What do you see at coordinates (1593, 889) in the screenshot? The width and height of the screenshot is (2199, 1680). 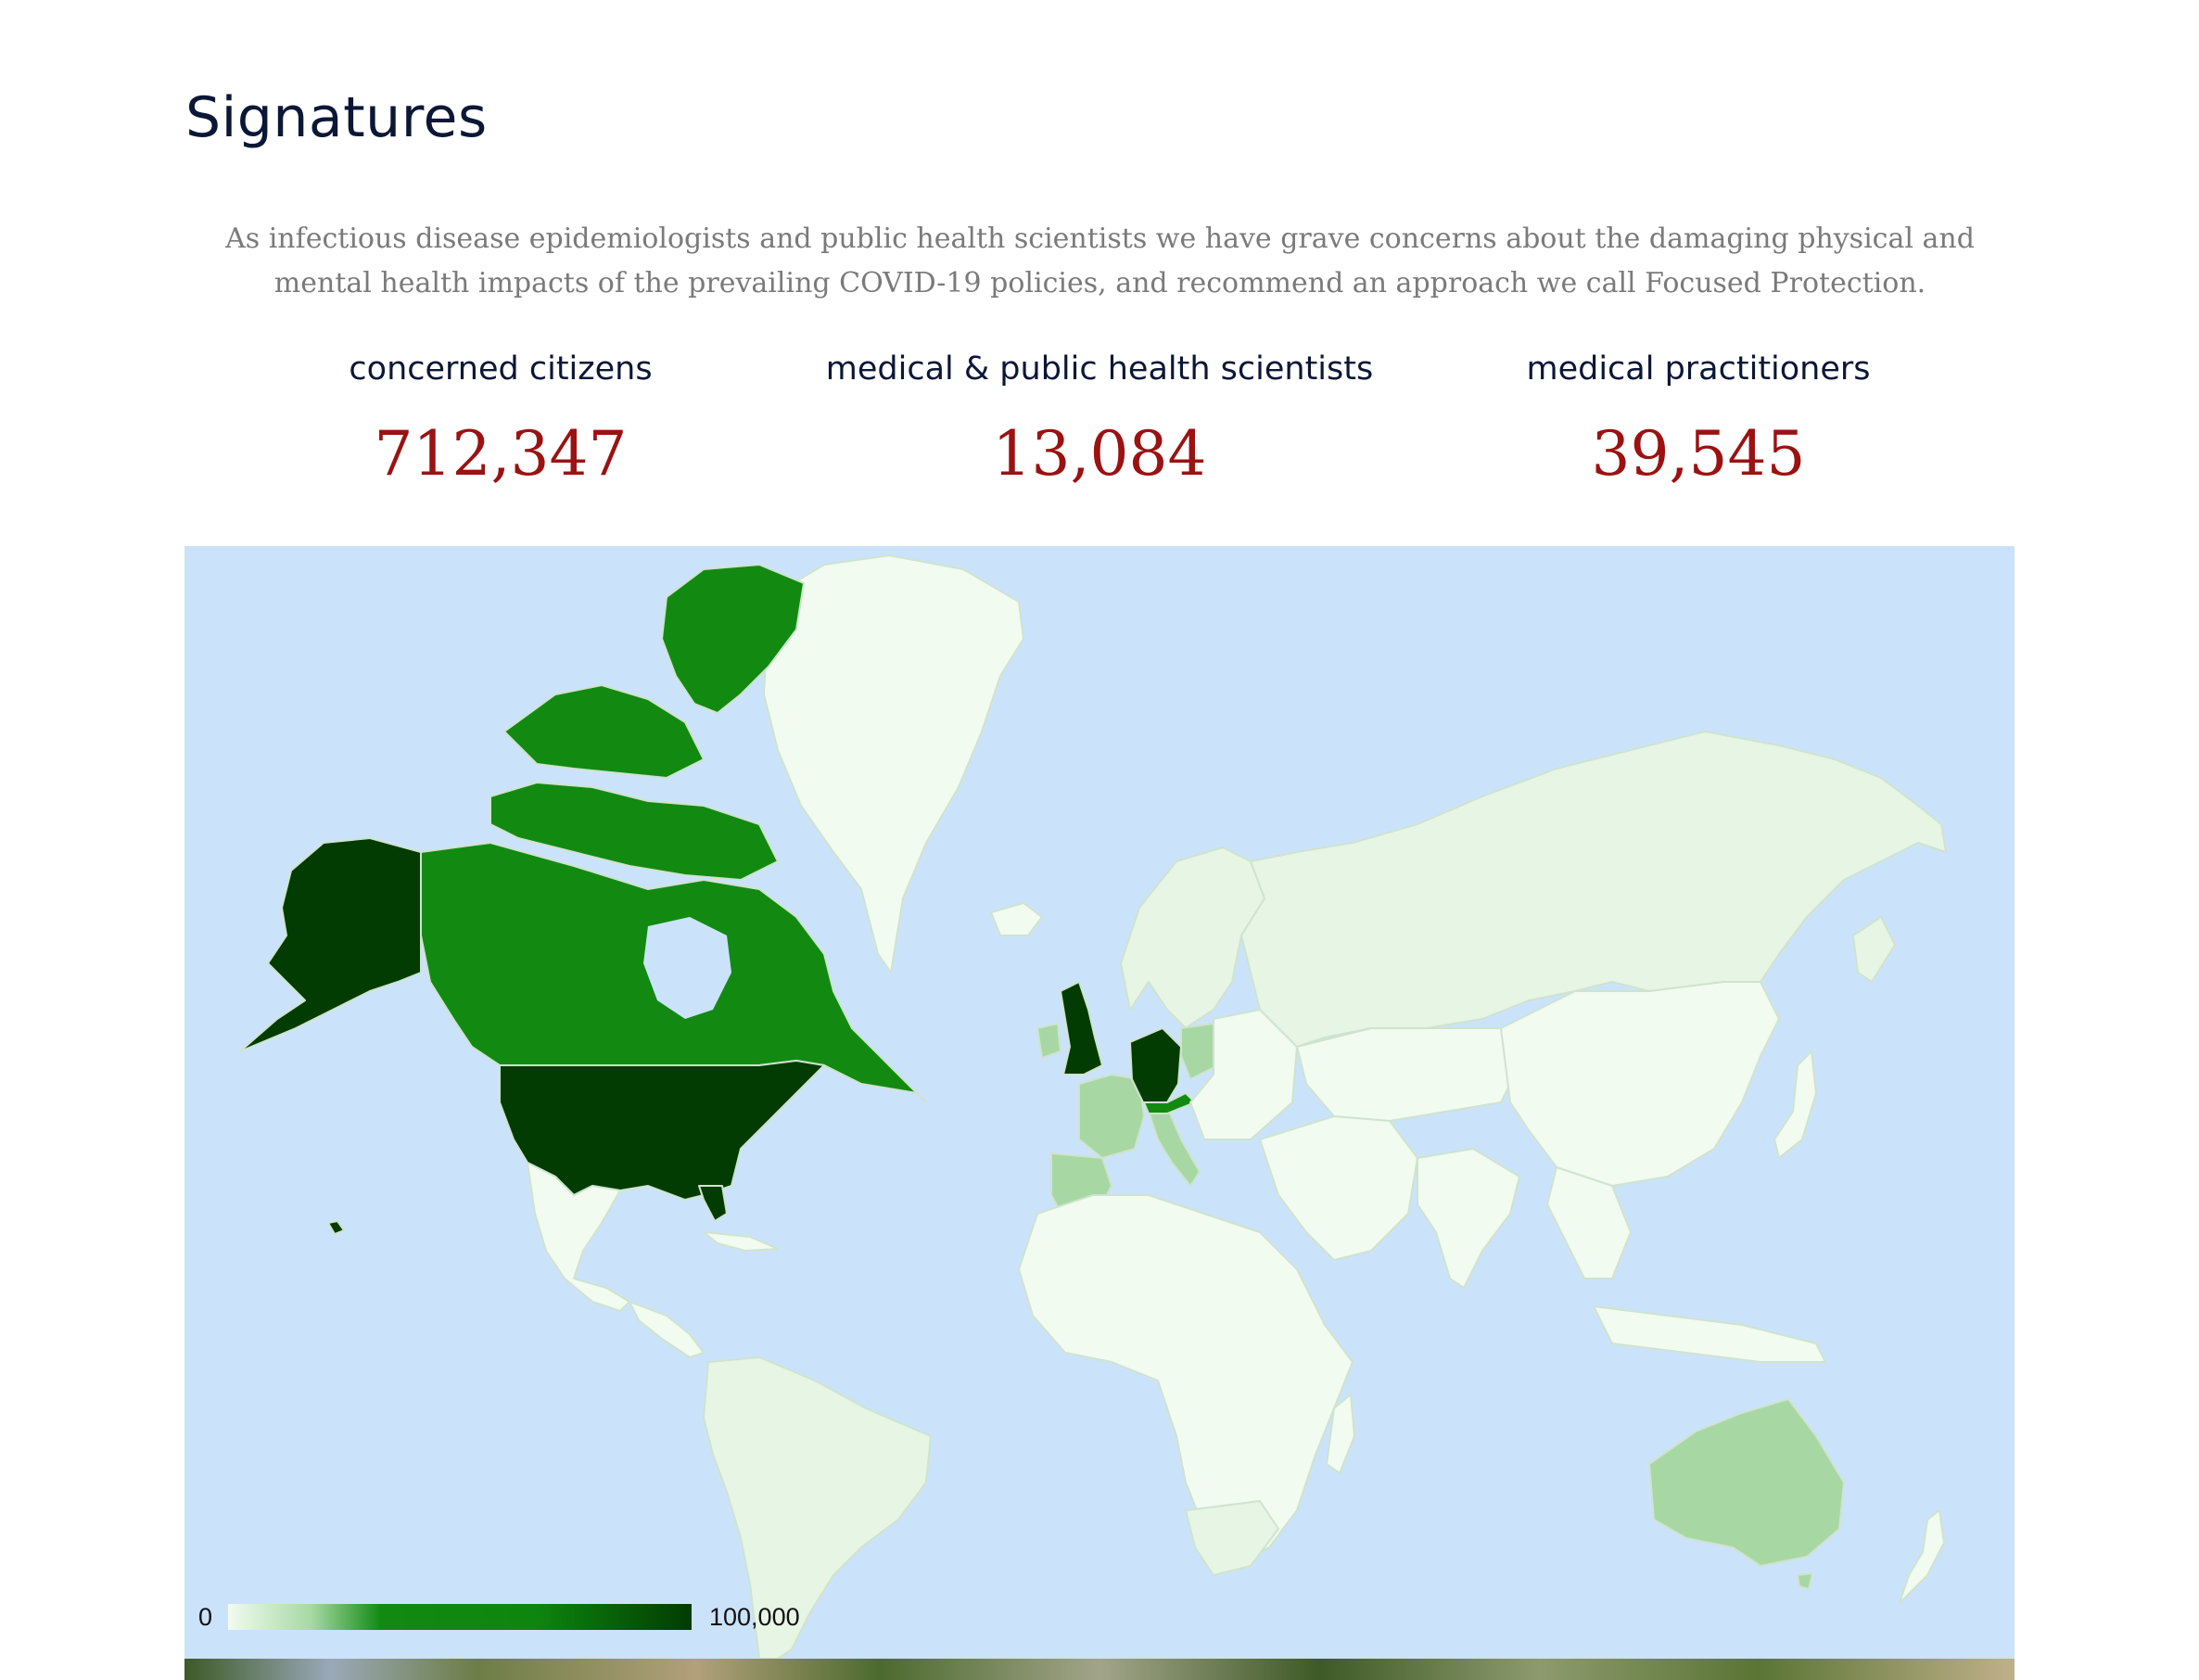 I see `country-russia` at bounding box center [1593, 889].